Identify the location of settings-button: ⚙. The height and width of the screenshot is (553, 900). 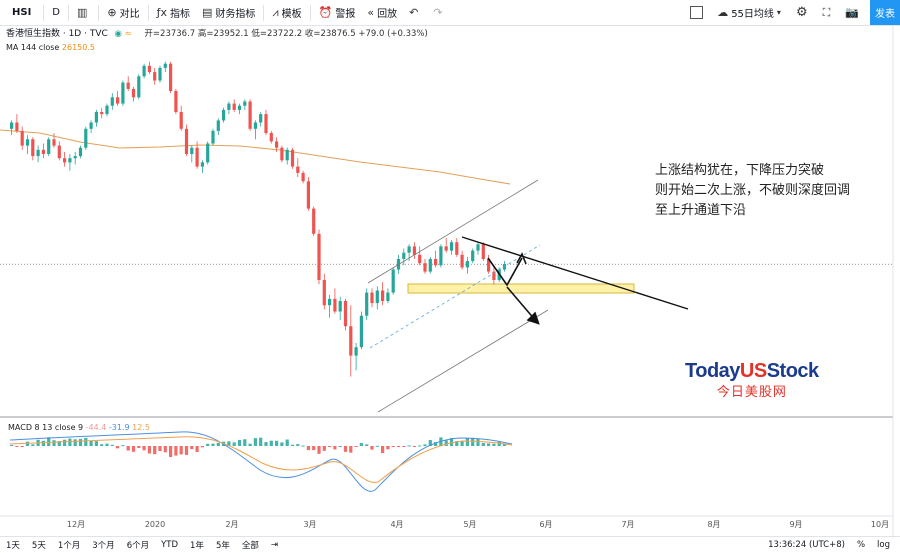
(803, 12).